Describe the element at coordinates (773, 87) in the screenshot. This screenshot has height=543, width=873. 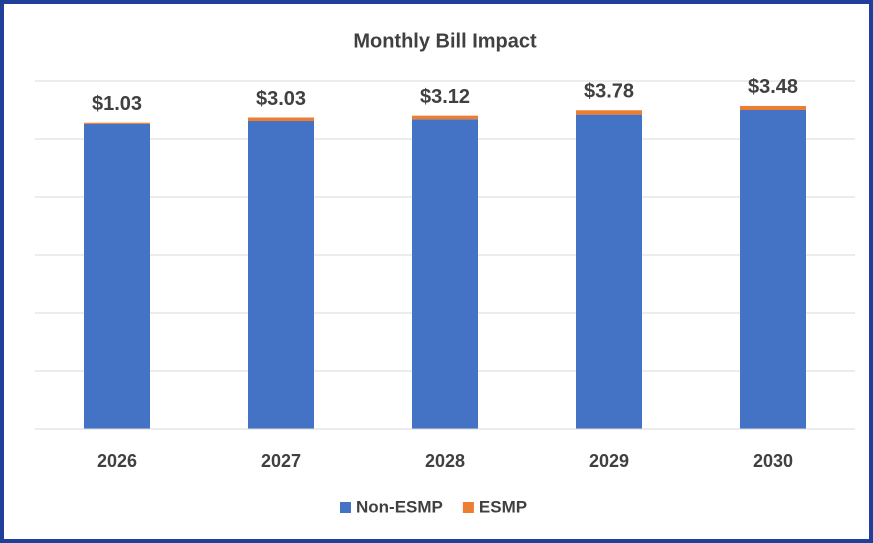
I see `data-label: $3.48` at that location.